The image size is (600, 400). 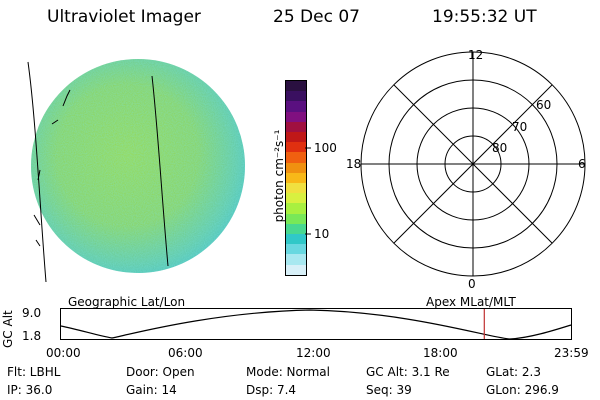 I want to click on seq-info: Seq: 39, so click(x=389, y=390).